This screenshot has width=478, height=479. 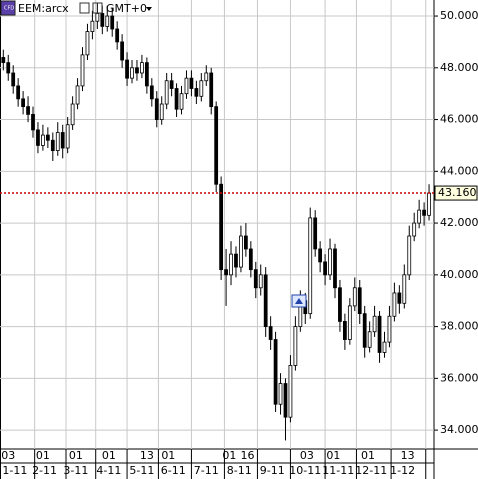 I want to click on x-tick-label: 3-11, so click(x=75, y=470).